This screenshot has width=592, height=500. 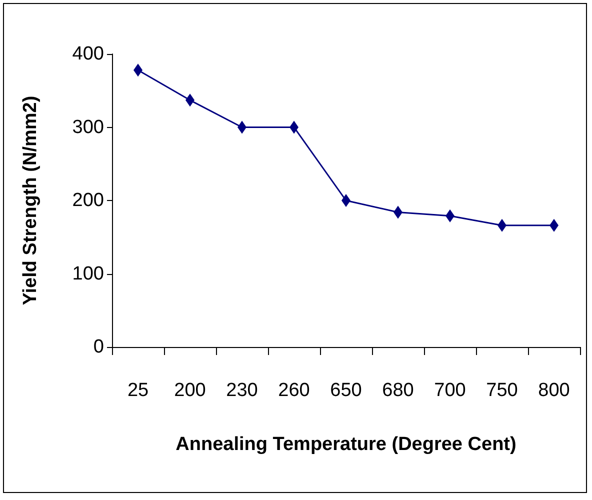 I want to click on x-tick-label: 800, so click(x=554, y=390).